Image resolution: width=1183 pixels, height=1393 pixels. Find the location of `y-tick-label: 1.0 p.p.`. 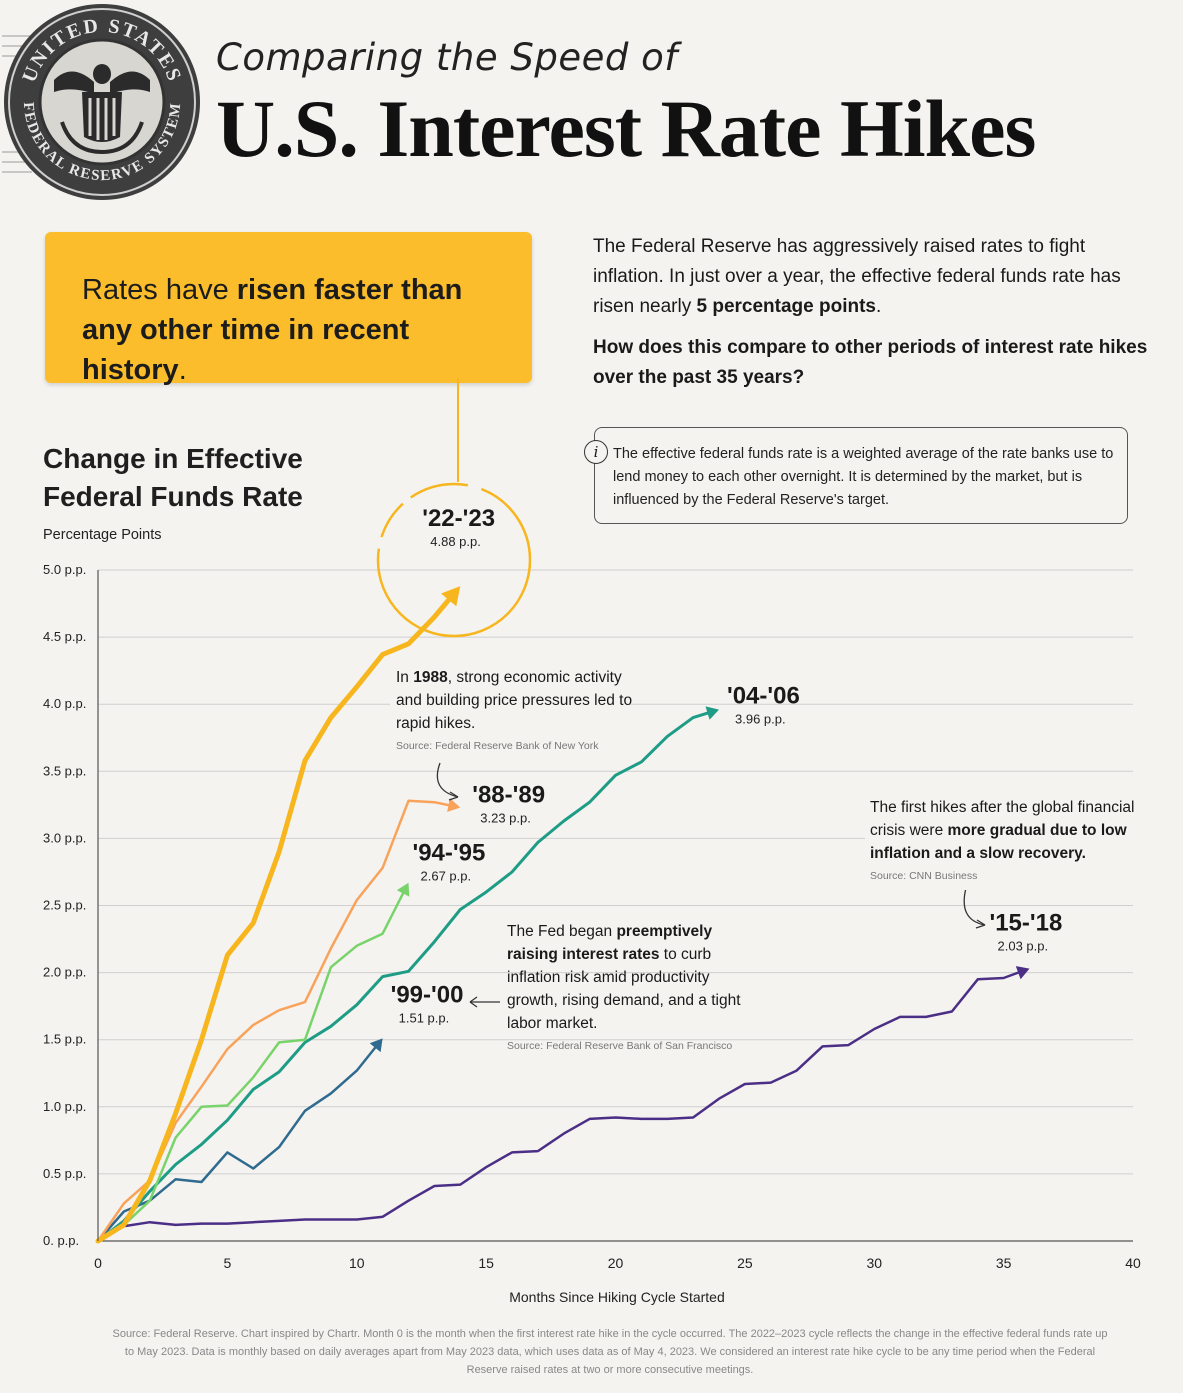

y-tick-label: 1.0 p.p. is located at coordinates (64, 1106).